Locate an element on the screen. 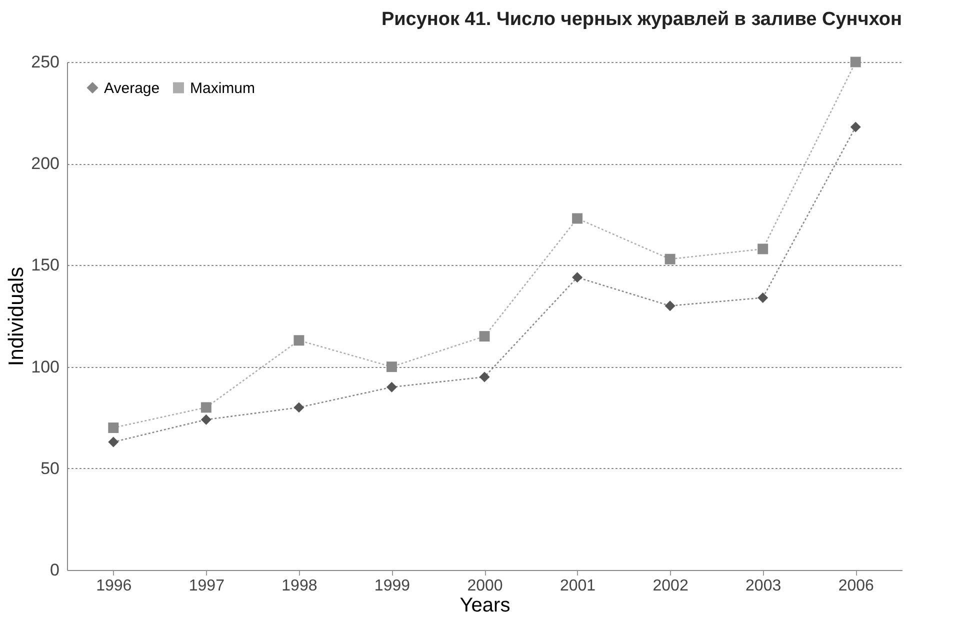  x-tick-label: 2002 is located at coordinates (670, 586).